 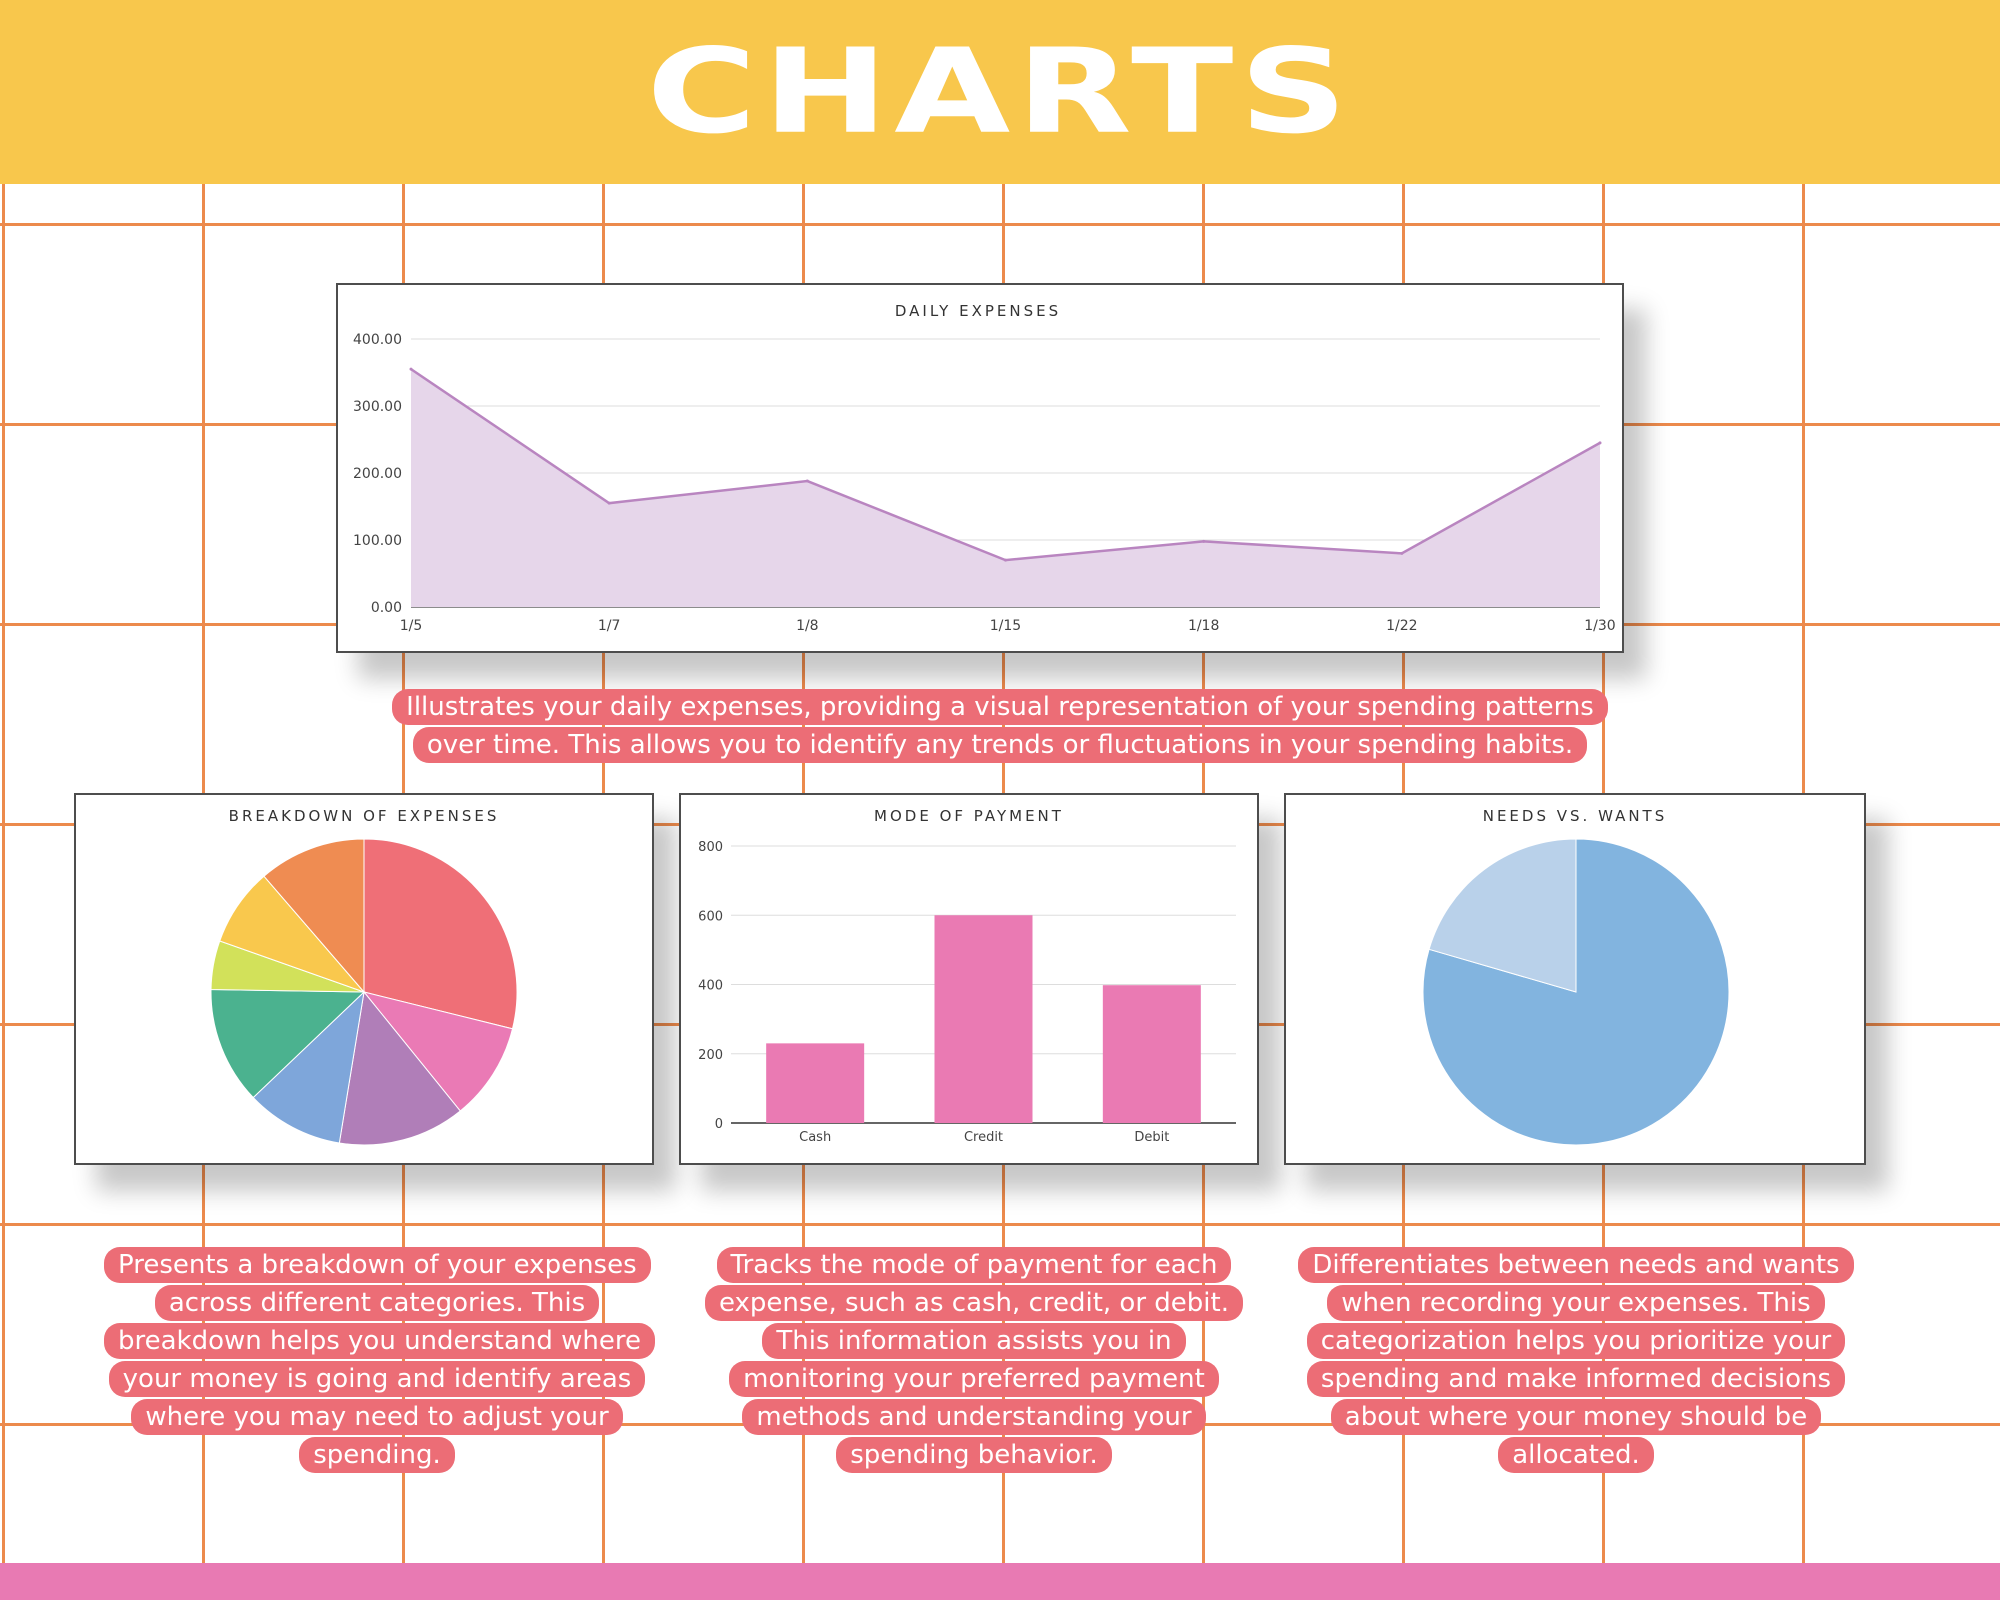 What do you see at coordinates (710, 847) in the screenshot?
I see `y-tick-label: 800` at bounding box center [710, 847].